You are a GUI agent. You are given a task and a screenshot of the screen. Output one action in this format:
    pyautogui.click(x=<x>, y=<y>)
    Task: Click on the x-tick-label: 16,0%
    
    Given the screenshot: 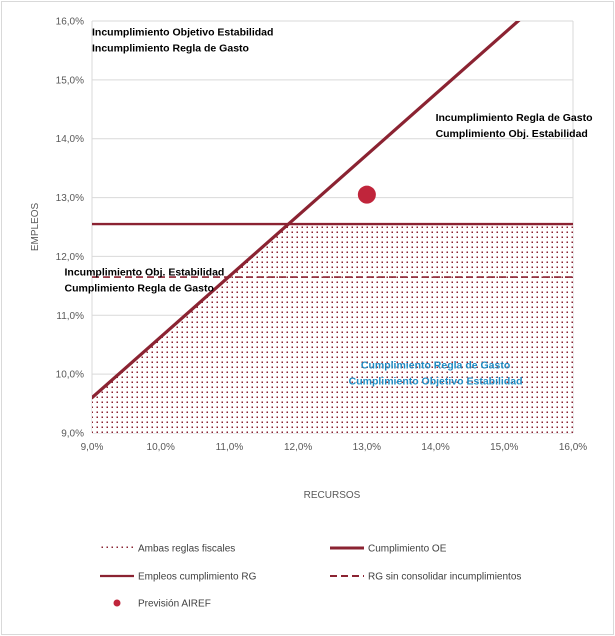 What is the action you would take?
    pyautogui.click(x=573, y=447)
    